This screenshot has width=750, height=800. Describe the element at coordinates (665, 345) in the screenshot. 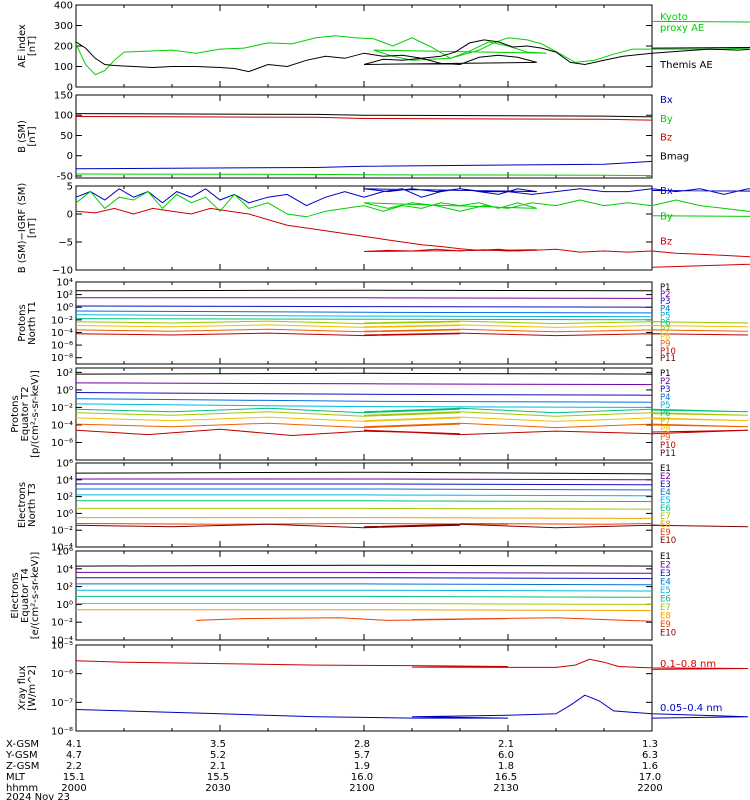

I see `legend-entry: P9` at that location.